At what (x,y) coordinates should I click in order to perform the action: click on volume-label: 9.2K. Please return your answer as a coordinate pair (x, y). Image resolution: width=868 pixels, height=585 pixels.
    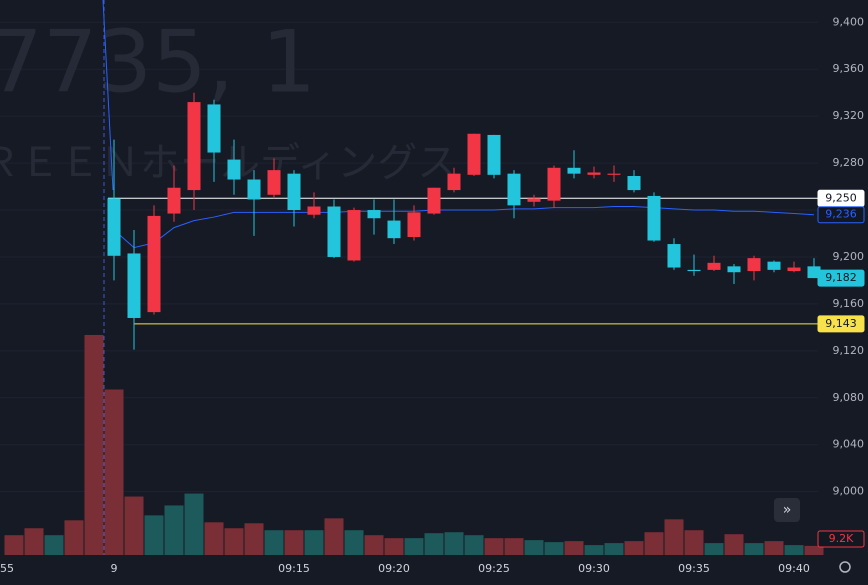
    Looking at the image, I should click on (841, 538).